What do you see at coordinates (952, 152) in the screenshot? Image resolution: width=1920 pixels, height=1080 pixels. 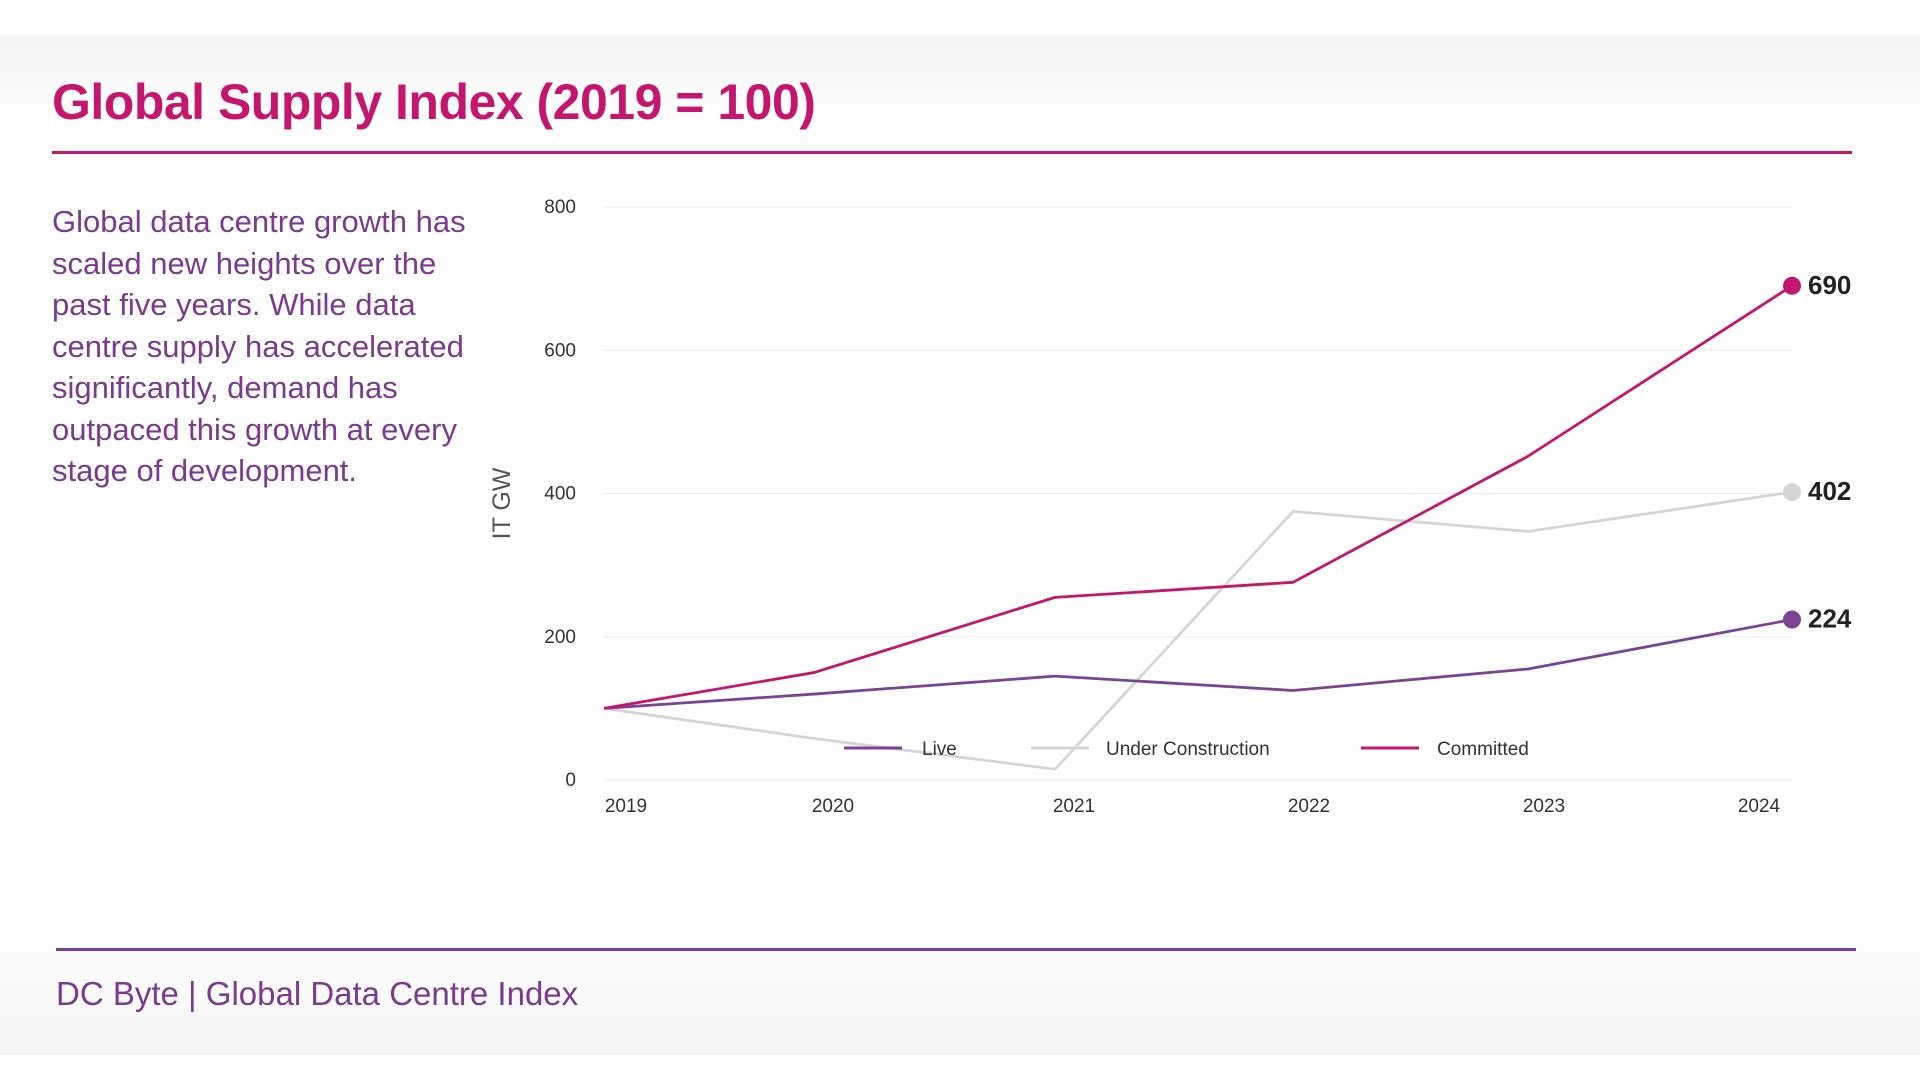 I see `title-divider` at bounding box center [952, 152].